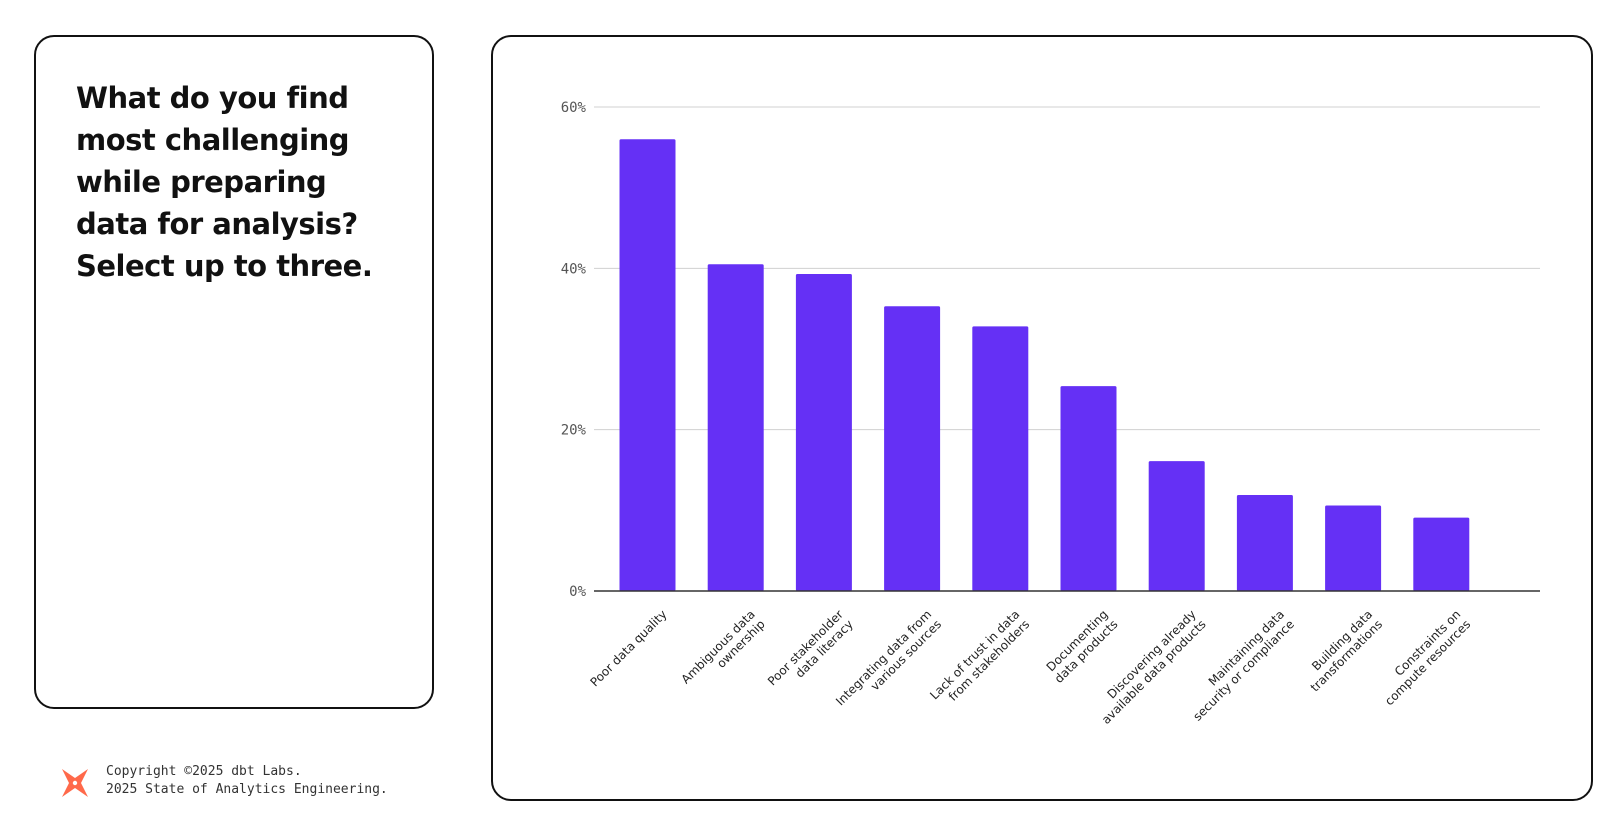 This screenshot has height=828, width=1624. Describe the element at coordinates (810, 652) in the screenshot. I see `x-tick-label: Poor stakeholderdata literacy` at that location.